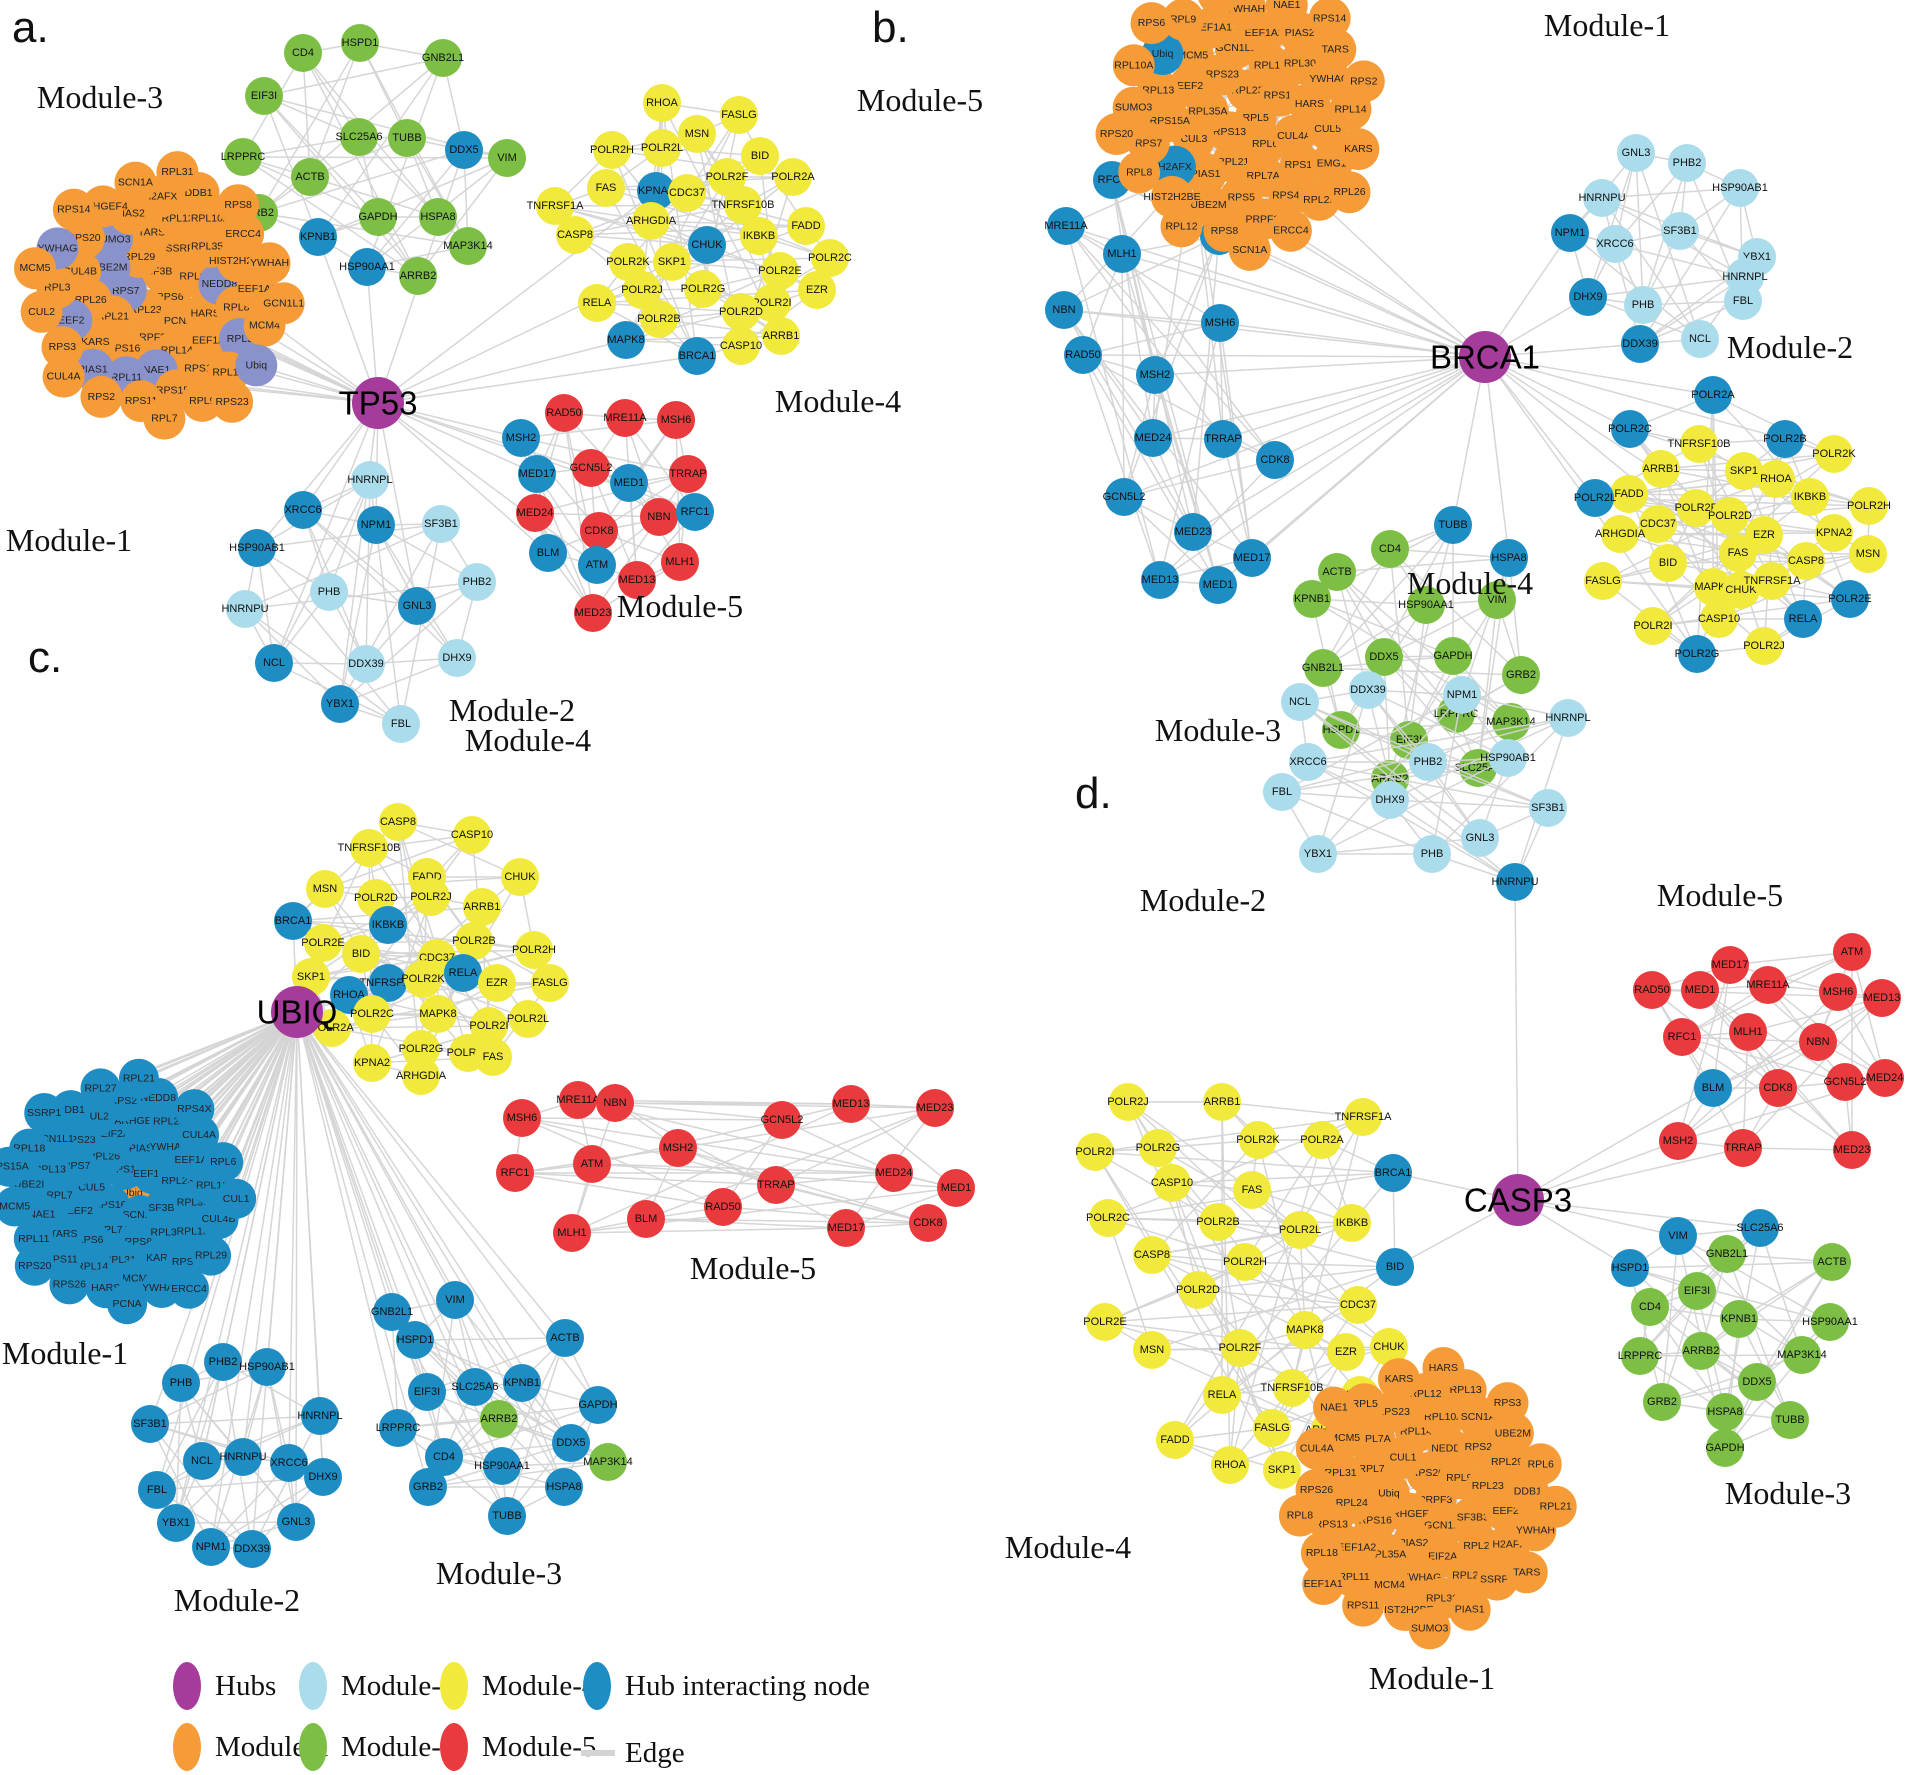 The width and height of the screenshot is (1923, 1775). What do you see at coordinates (1607, 25) in the screenshot?
I see `module-label-b-module-1: Module-1` at bounding box center [1607, 25].